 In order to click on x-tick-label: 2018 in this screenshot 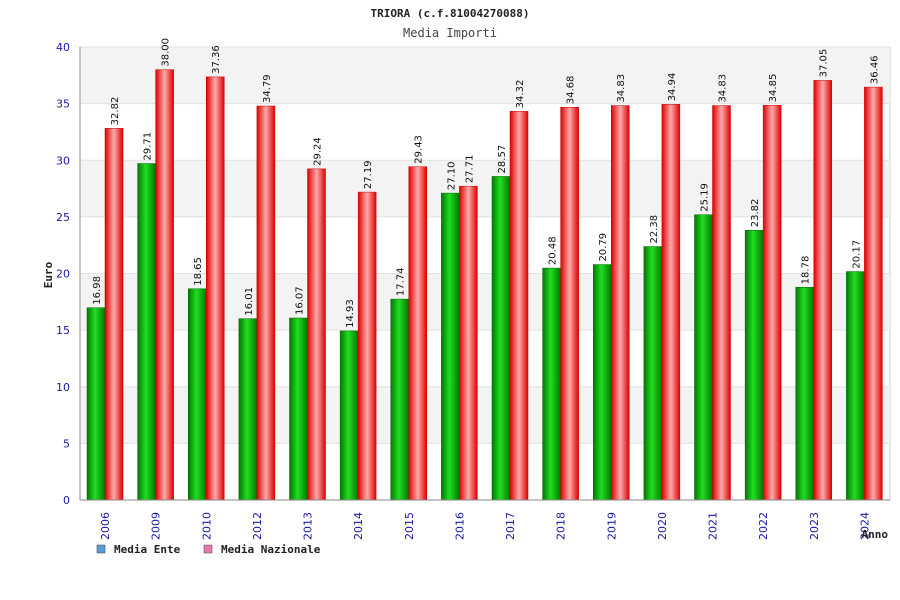, I will do `click(561, 526)`.